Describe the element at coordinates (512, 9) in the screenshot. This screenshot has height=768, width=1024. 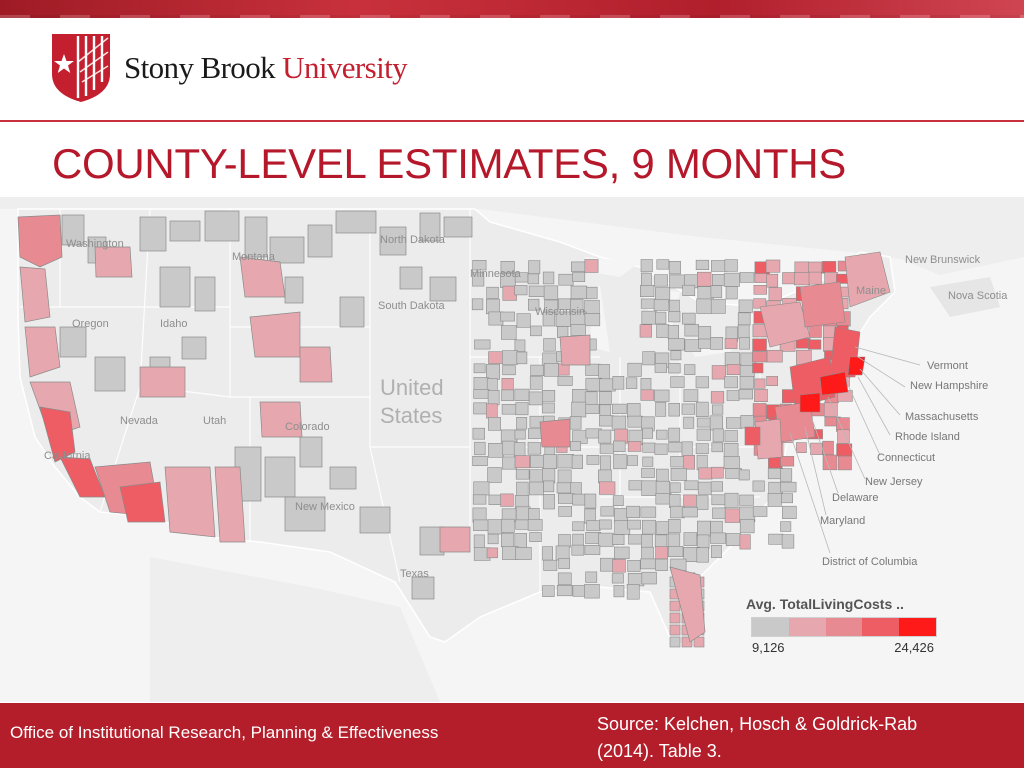
I see `top-decorative-band` at that location.